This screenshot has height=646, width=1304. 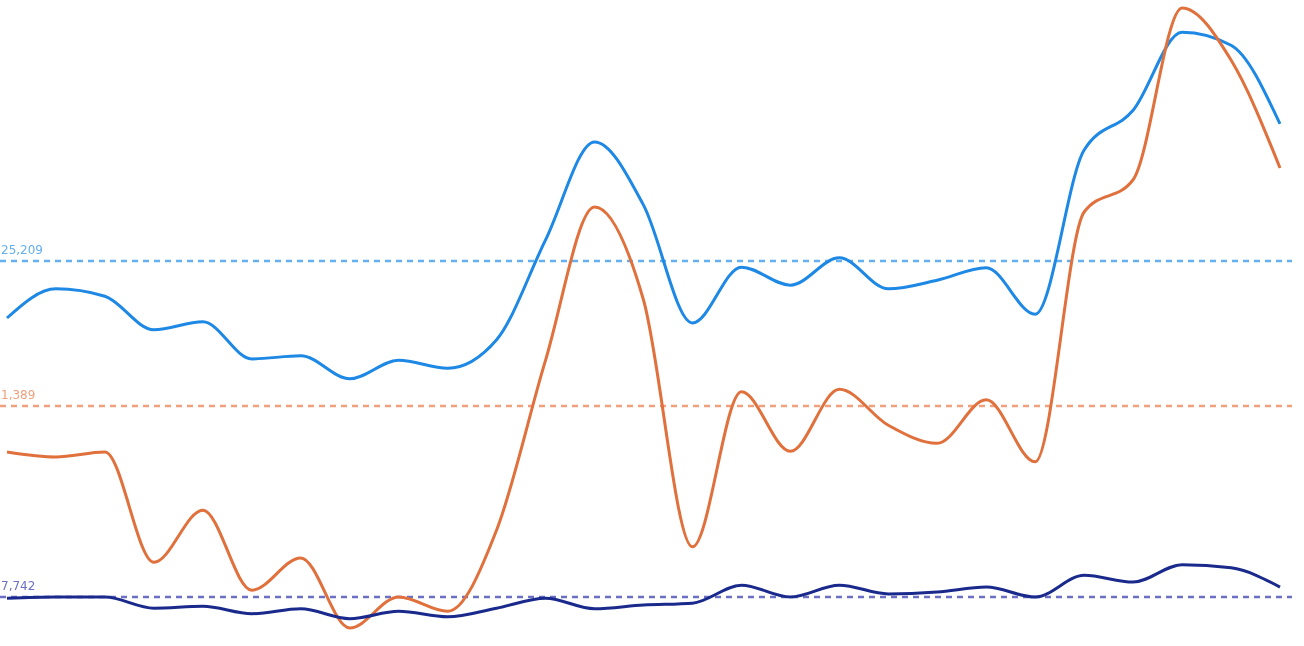 I want to click on annotation: 1,389, so click(x=18, y=395).